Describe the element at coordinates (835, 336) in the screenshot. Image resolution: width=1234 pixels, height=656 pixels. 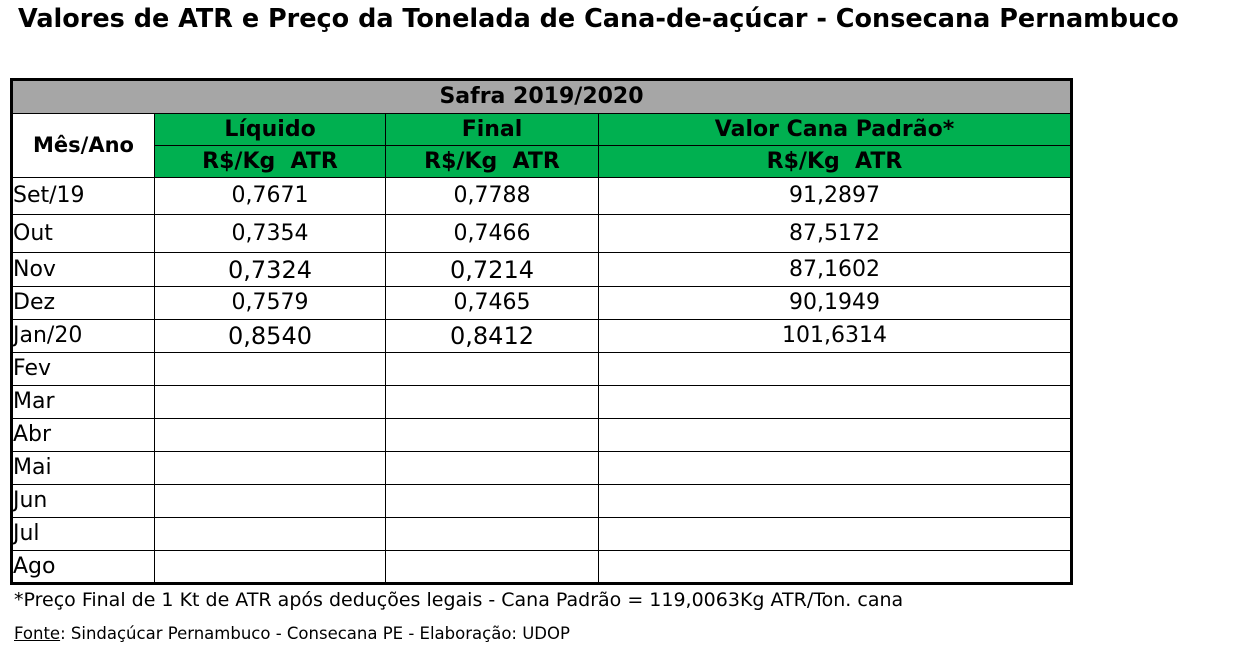
I see `cell-valor: 101,6314` at that location.